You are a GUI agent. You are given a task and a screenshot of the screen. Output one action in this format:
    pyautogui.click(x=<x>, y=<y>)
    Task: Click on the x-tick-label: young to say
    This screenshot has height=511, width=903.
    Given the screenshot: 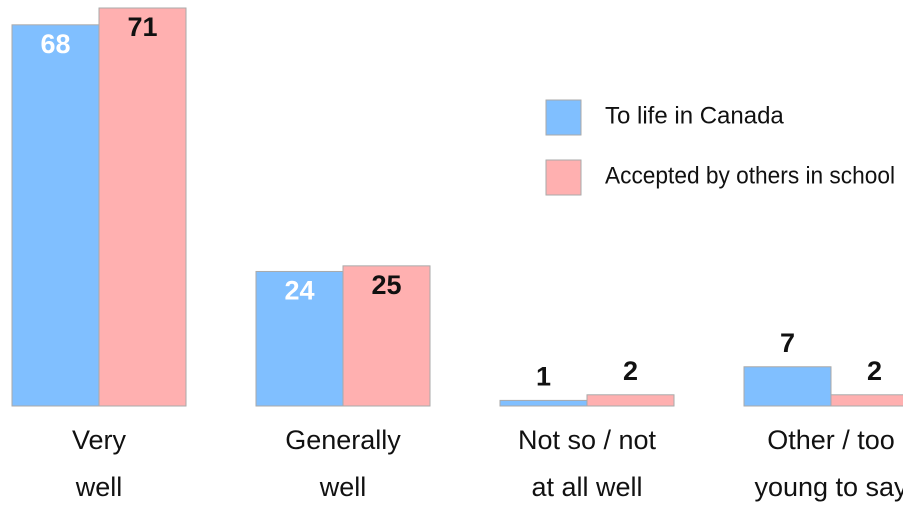 What is the action you would take?
    pyautogui.click(x=828, y=487)
    